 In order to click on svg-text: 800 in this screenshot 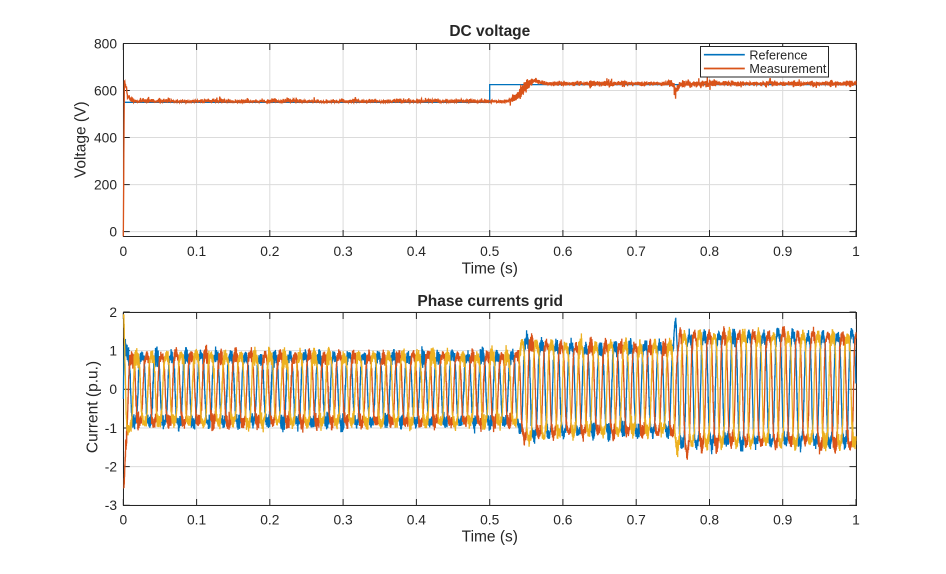, I will do `click(105, 43)`.